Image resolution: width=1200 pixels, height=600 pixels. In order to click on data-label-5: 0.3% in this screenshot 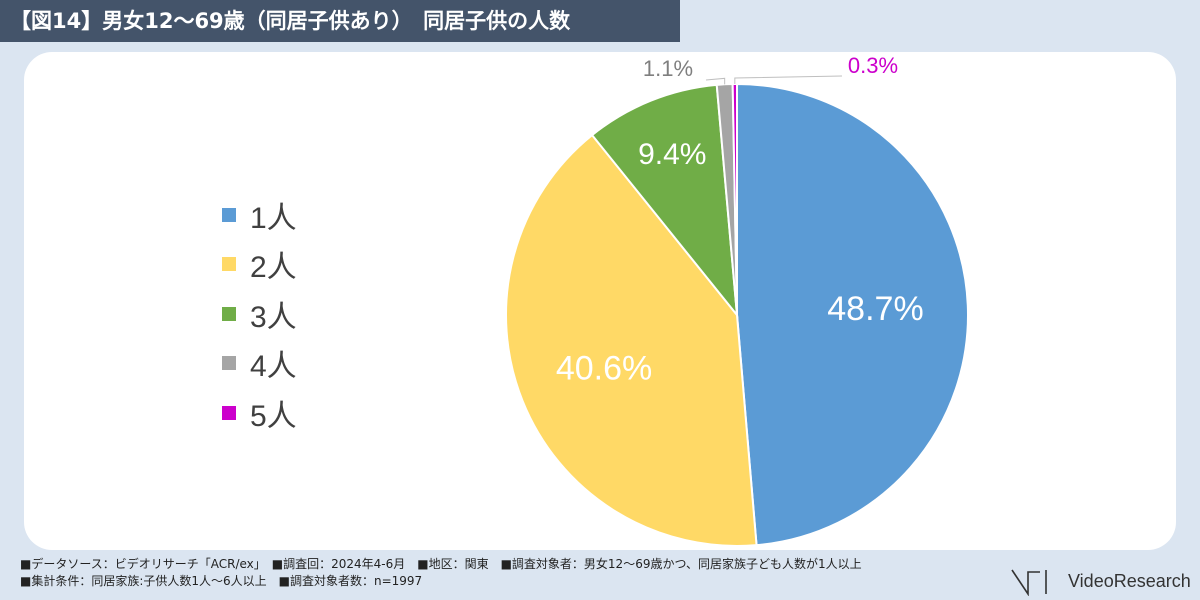, I will do `click(873, 65)`.